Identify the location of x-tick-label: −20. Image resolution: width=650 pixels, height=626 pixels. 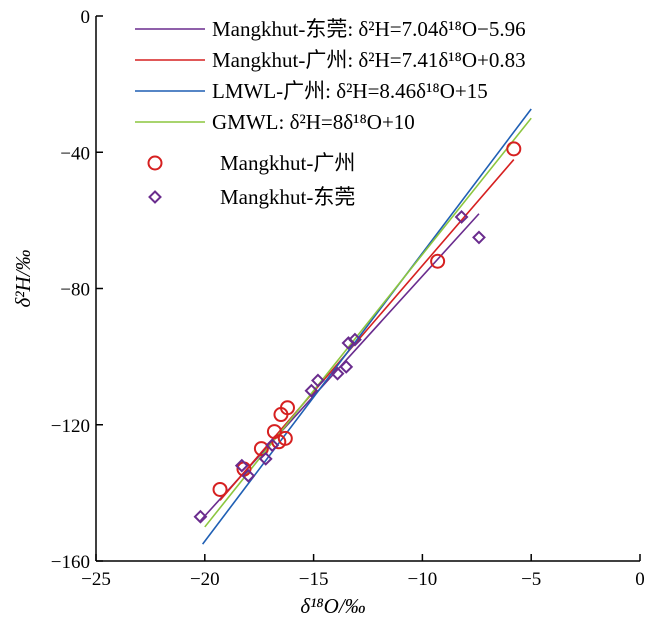
(205, 579).